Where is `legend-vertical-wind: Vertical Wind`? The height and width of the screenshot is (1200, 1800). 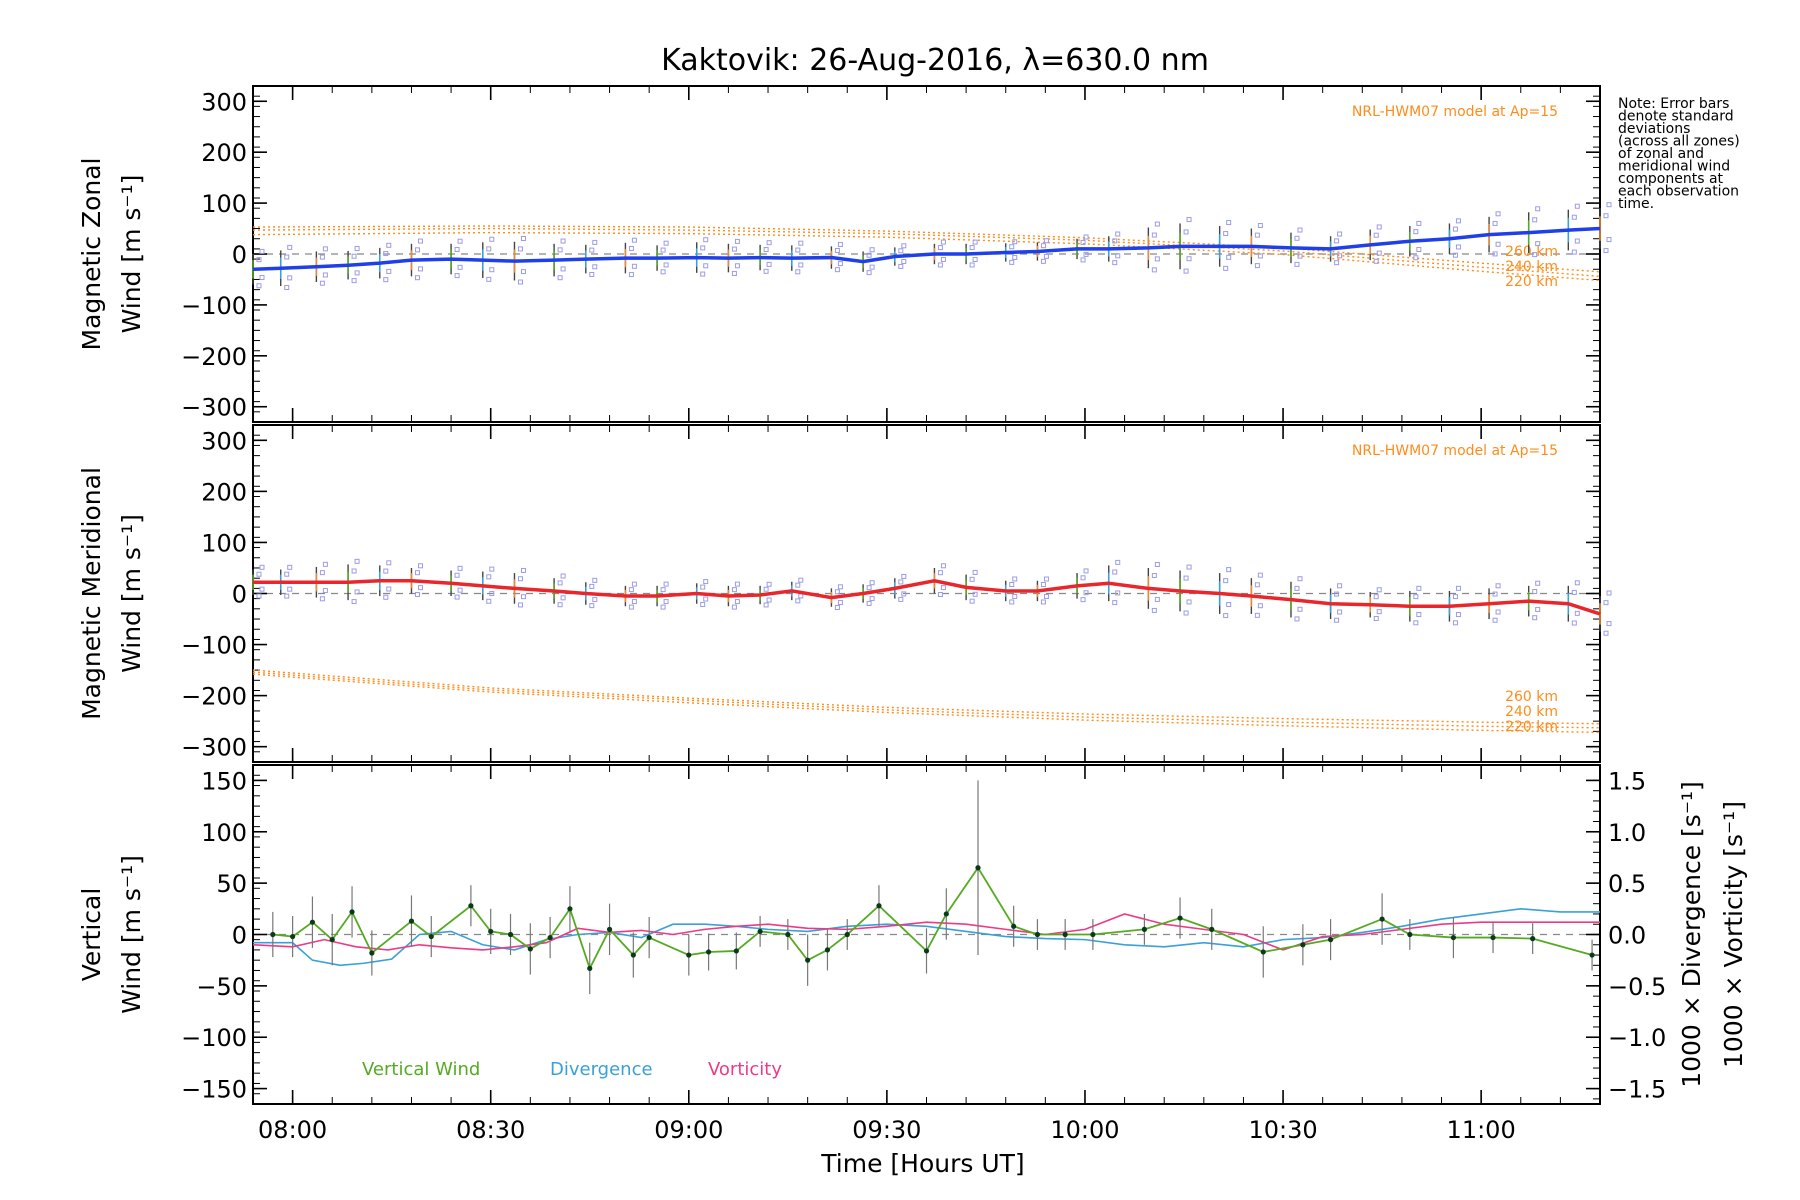
legend-vertical-wind: Vertical Wind is located at coordinates (421, 1069).